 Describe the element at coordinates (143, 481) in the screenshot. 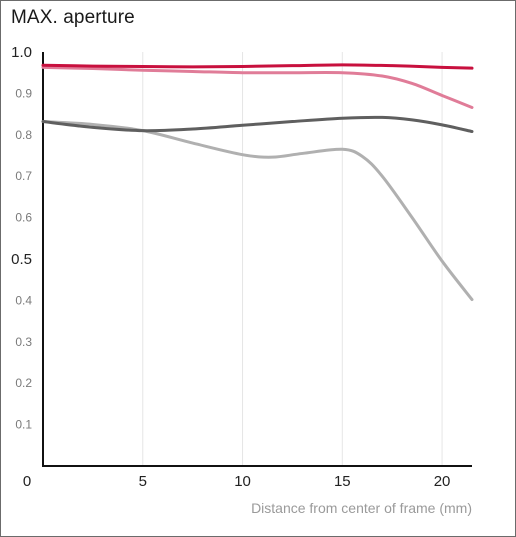

I see `x-tick-label-5: 5` at that location.